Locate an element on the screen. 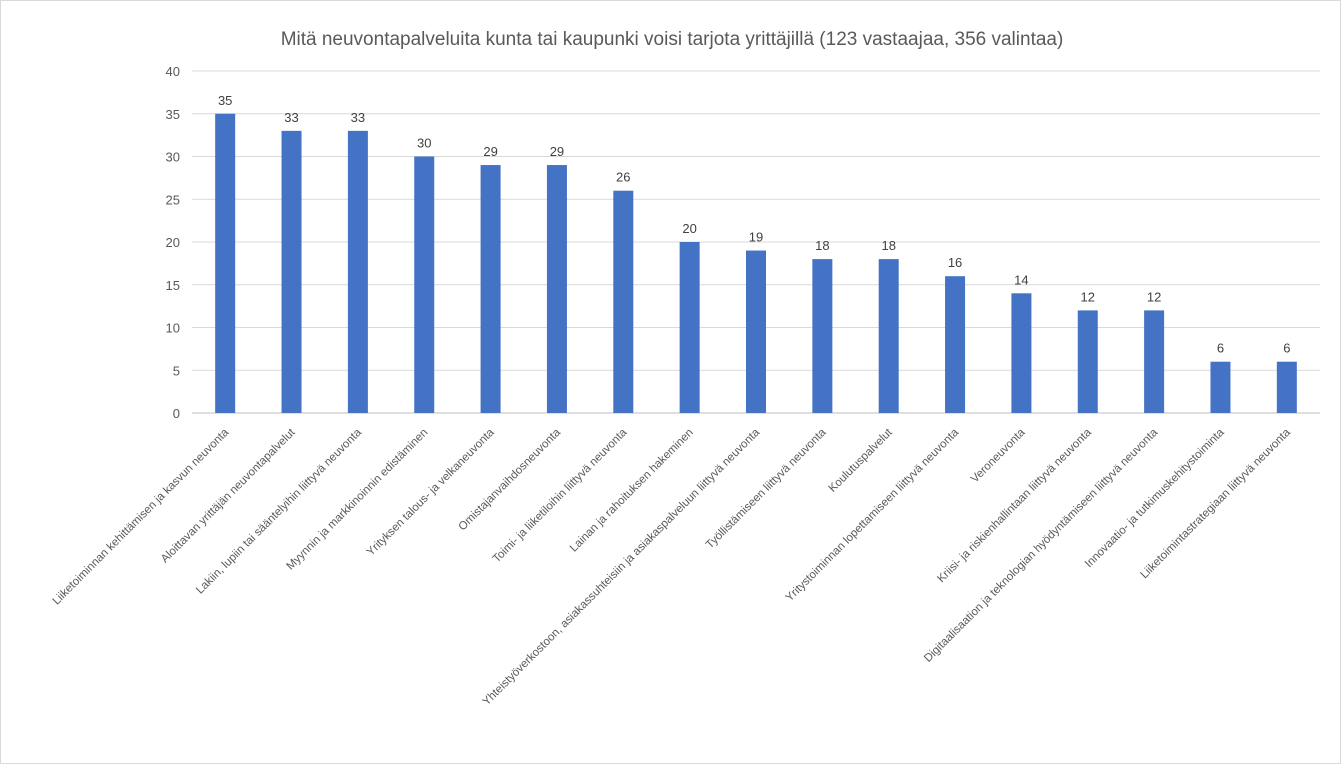  x-tick-label: Aloittavan yrittäjän neuvontapalvelut is located at coordinates (228, 495).